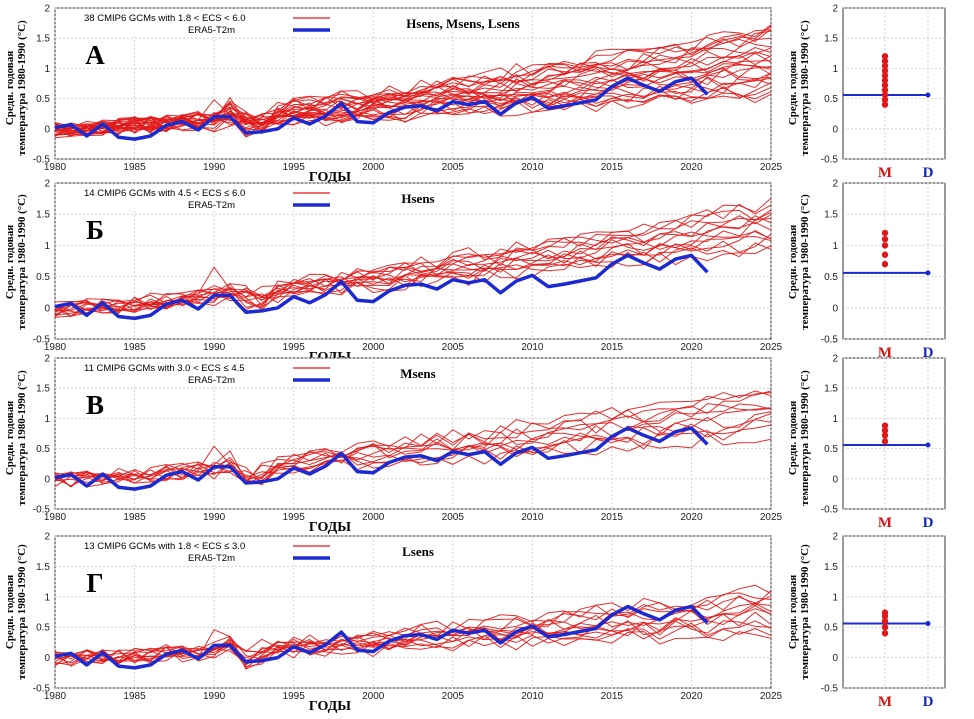 This screenshot has height=719, width=974. I want to click on legend-box, so click(195, 551).